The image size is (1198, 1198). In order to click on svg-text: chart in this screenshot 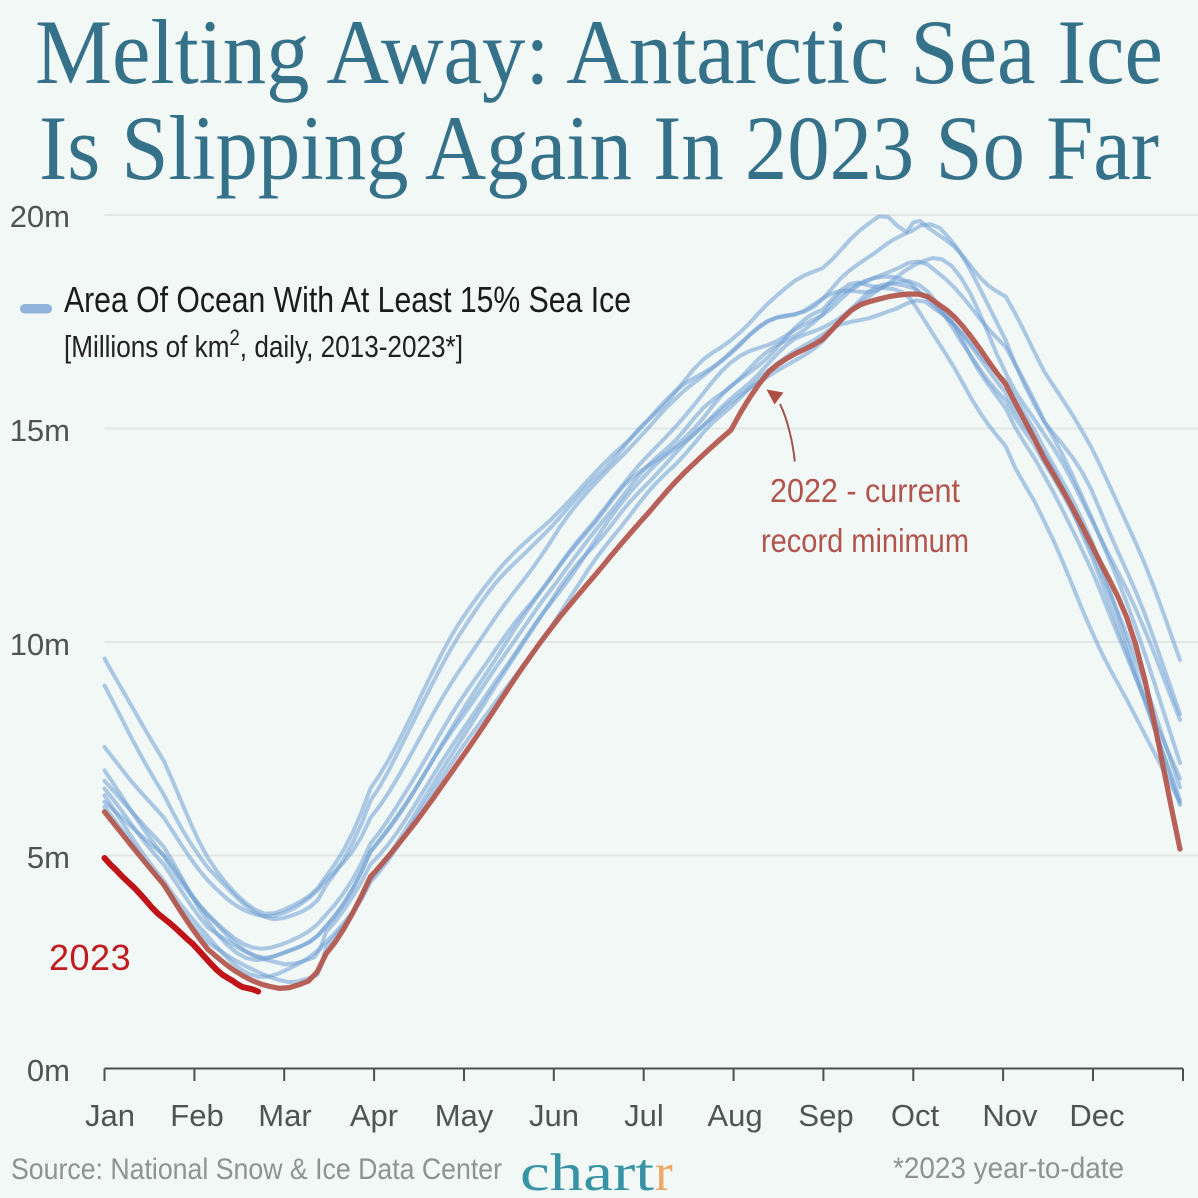, I will do `click(587, 1171)`.